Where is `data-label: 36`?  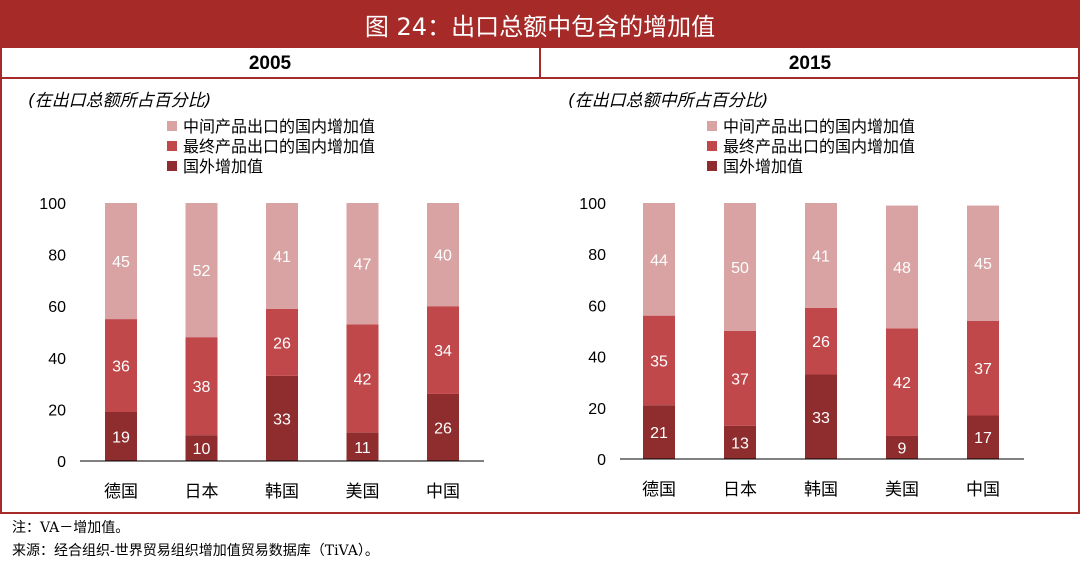
data-label: 36 is located at coordinates (121, 367).